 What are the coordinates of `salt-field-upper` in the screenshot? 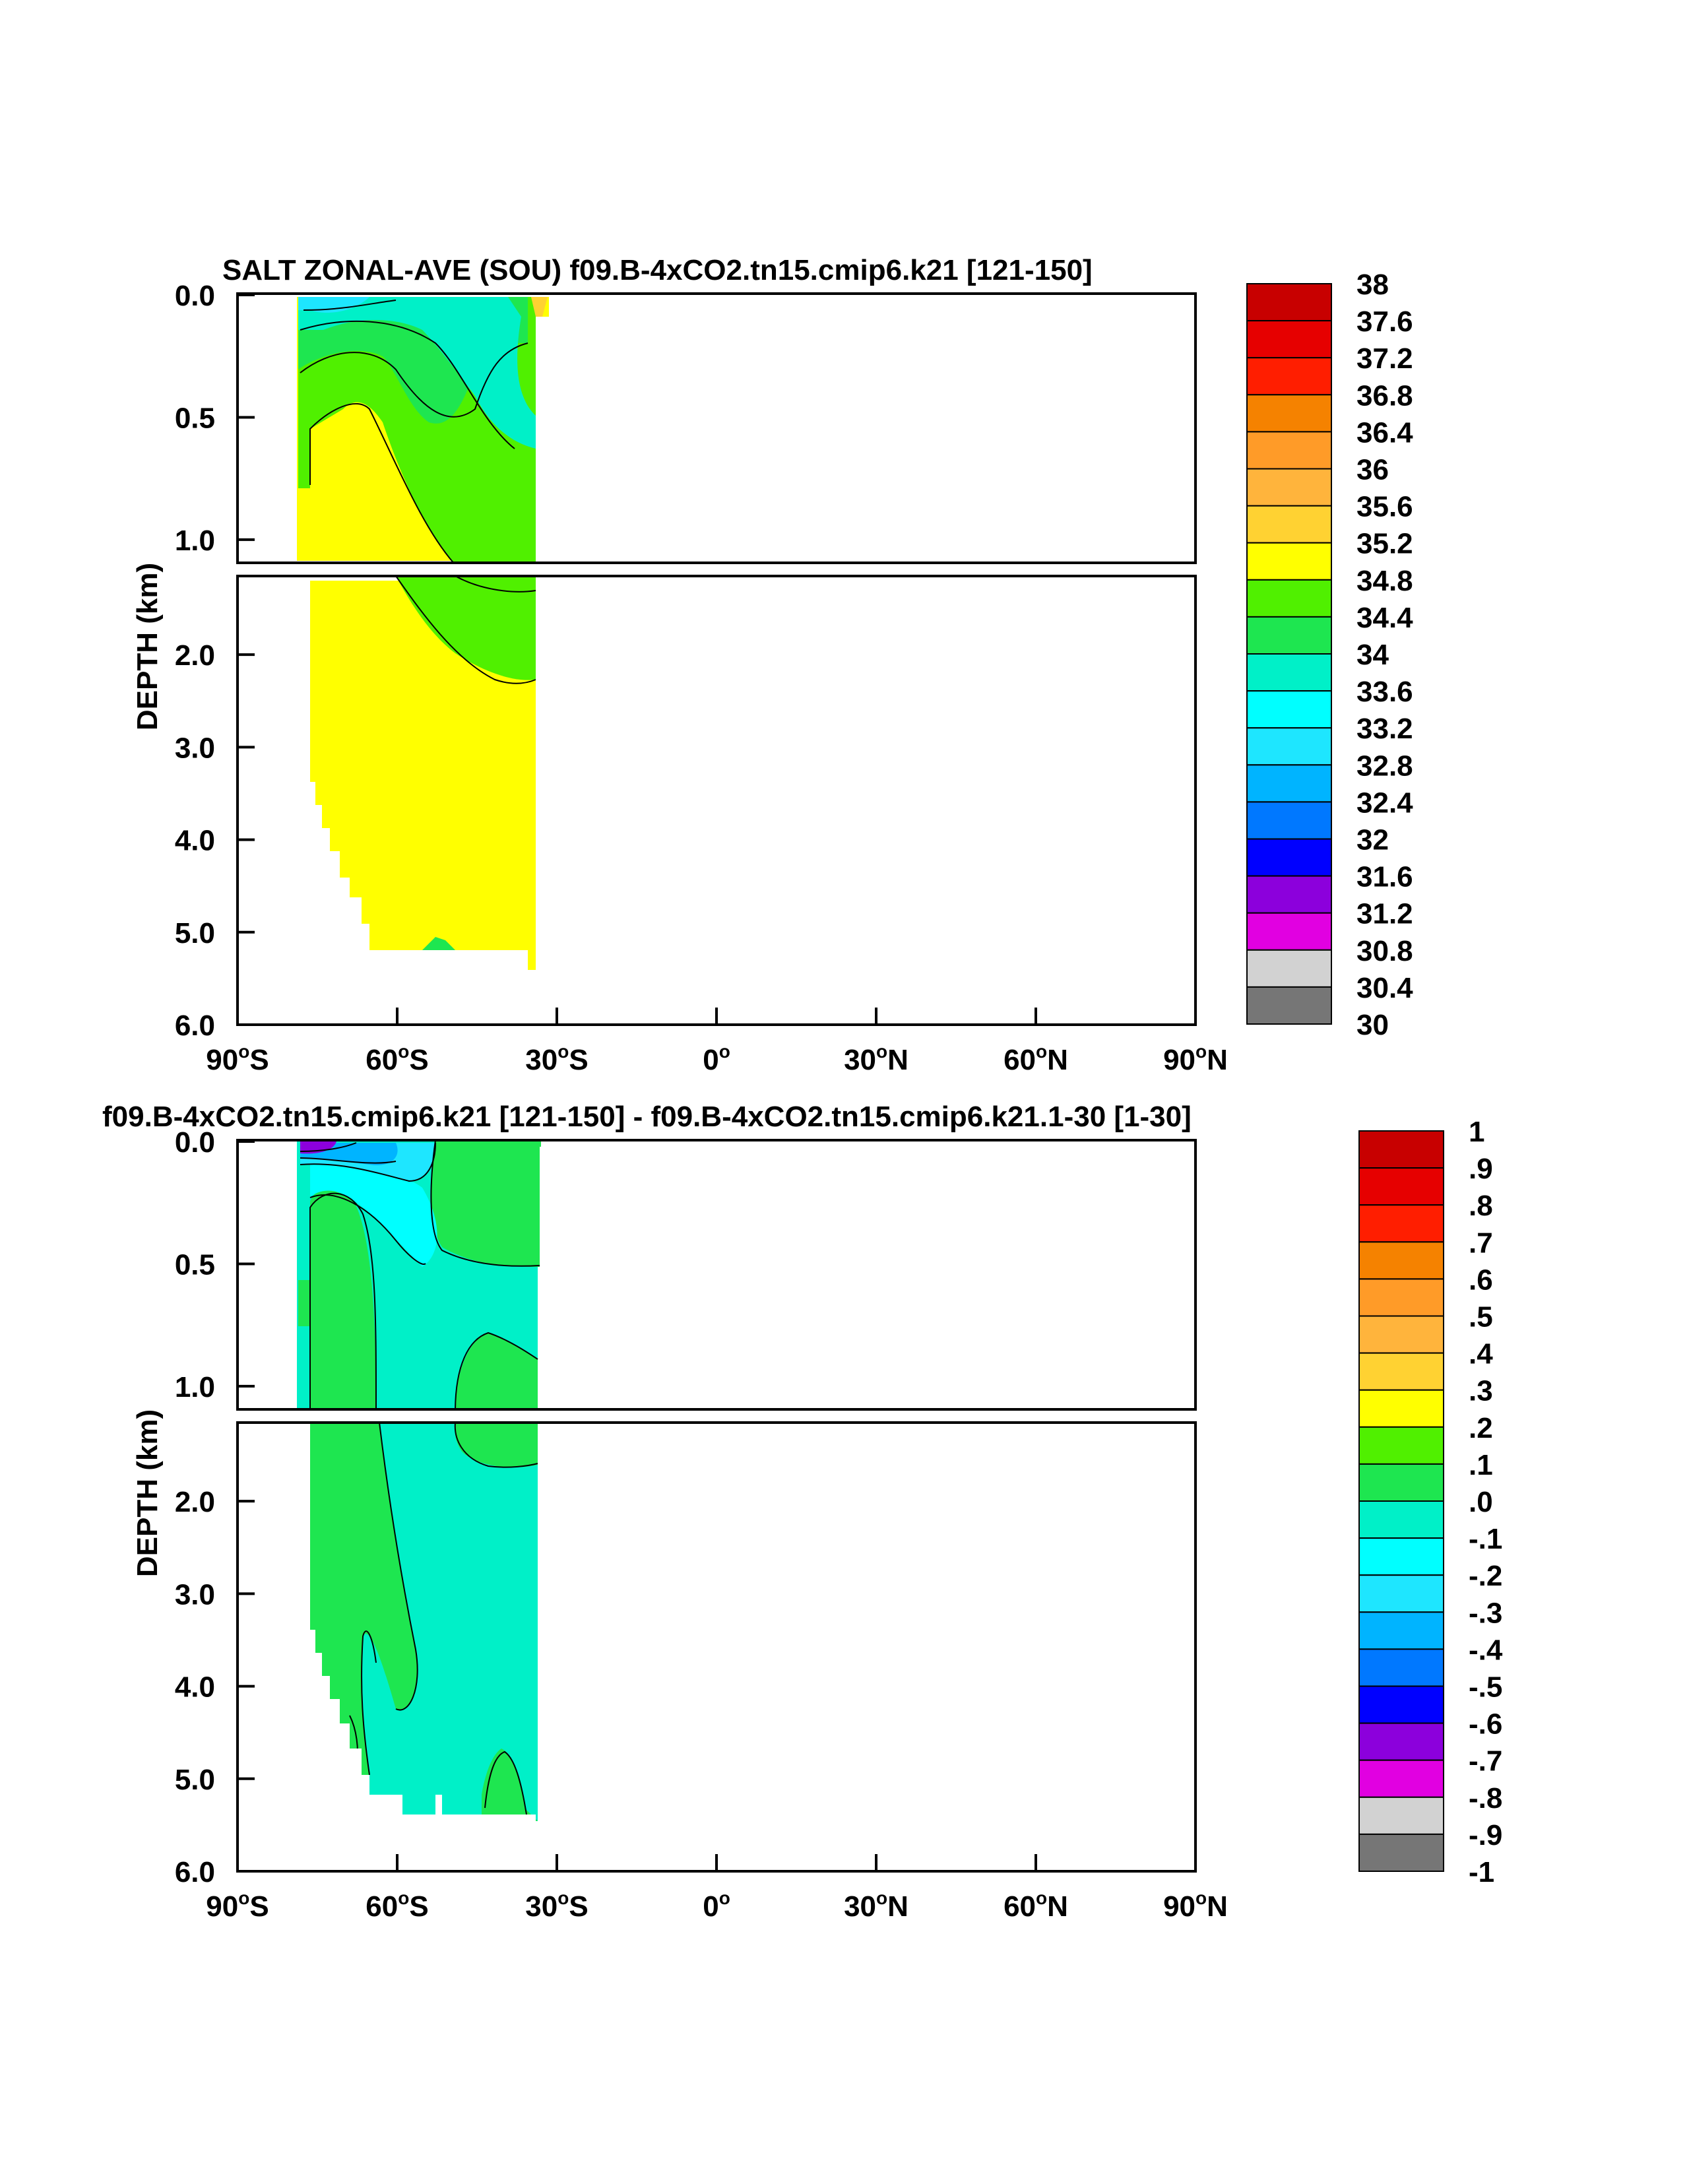 It's located at (717, 428).